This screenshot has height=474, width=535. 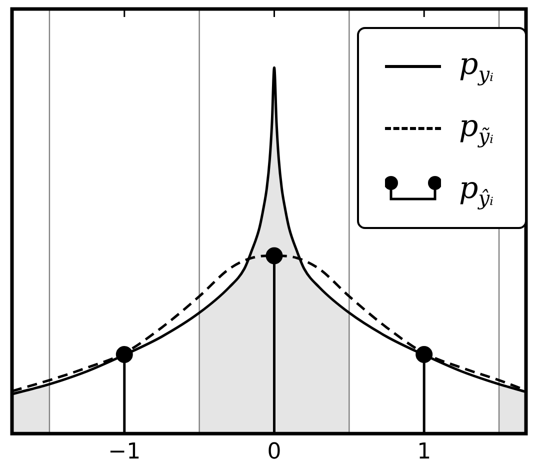 What do you see at coordinates (124, 452) in the screenshot?
I see `x-tick-label: −1` at bounding box center [124, 452].